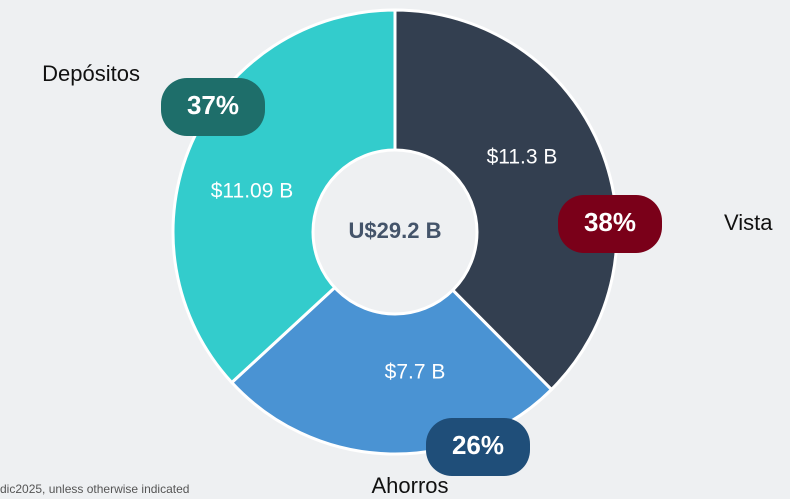  Describe the element at coordinates (91, 73) in the screenshot. I see `category-label: Depósitos` at that location.